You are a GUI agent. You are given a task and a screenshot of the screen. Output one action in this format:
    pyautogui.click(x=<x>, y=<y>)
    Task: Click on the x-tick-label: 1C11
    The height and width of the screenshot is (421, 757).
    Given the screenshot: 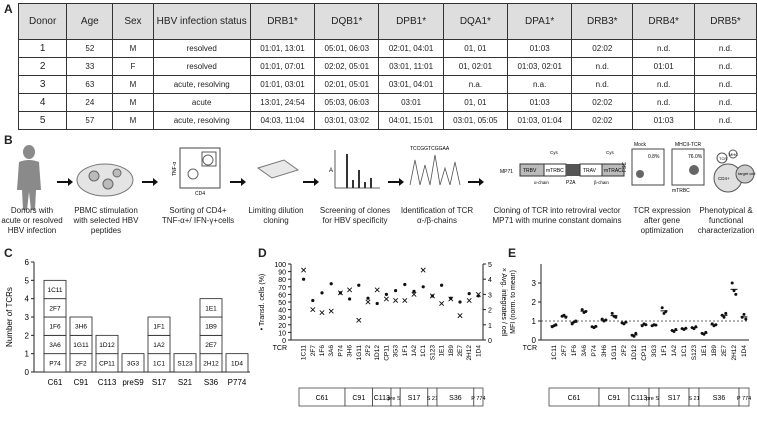 What is the action you would take?
    pyautogui.click(x=304, y=352)
    